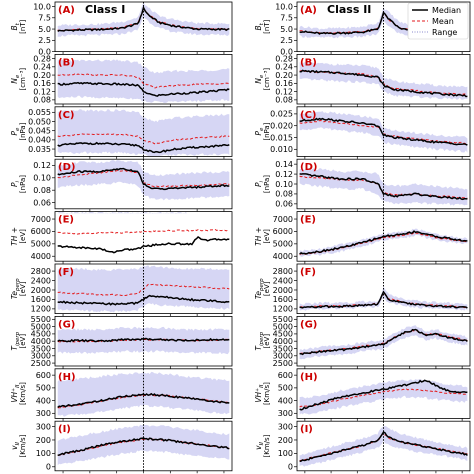 The height and width of the screenshot is (474, 474). I want to click on legend-label: Mean, so click(443, 21).